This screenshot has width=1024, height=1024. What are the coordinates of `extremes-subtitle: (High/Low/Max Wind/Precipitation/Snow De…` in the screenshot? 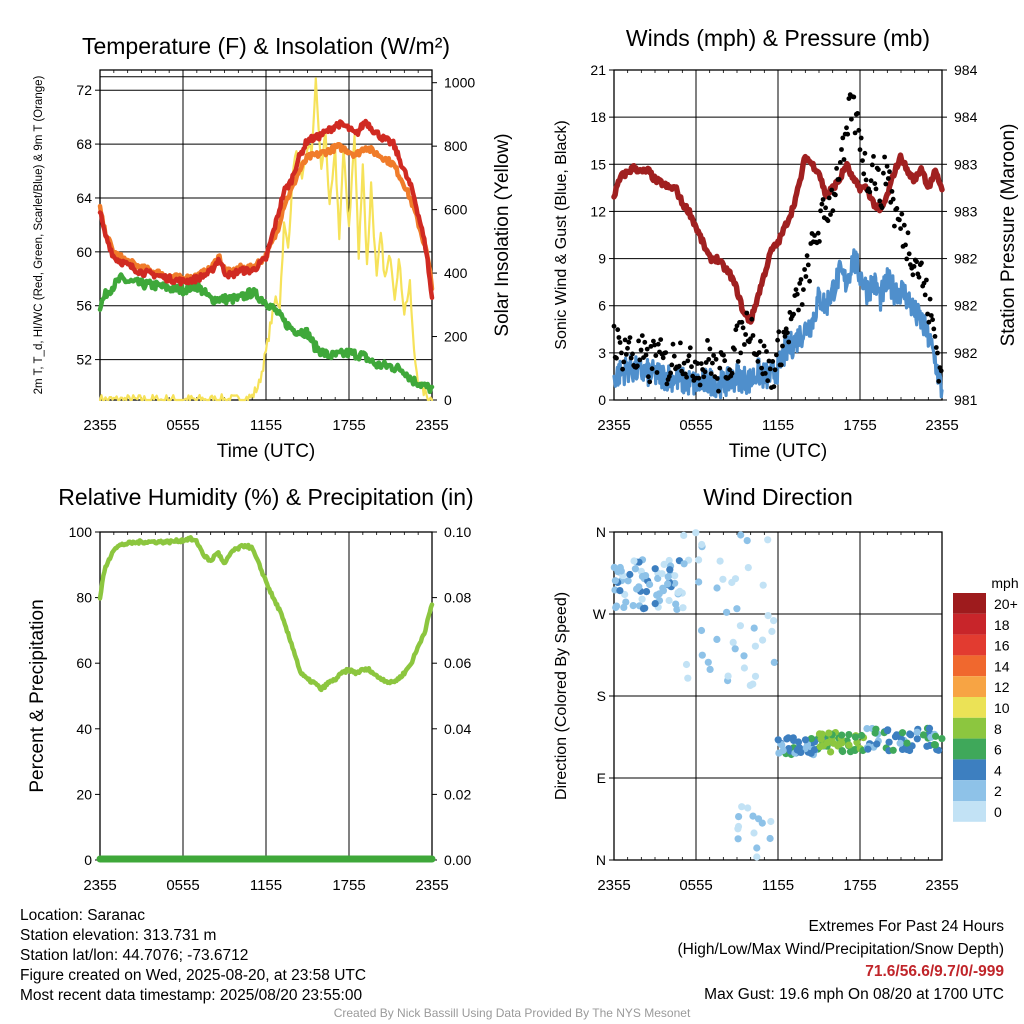 It's located at (841, 949).